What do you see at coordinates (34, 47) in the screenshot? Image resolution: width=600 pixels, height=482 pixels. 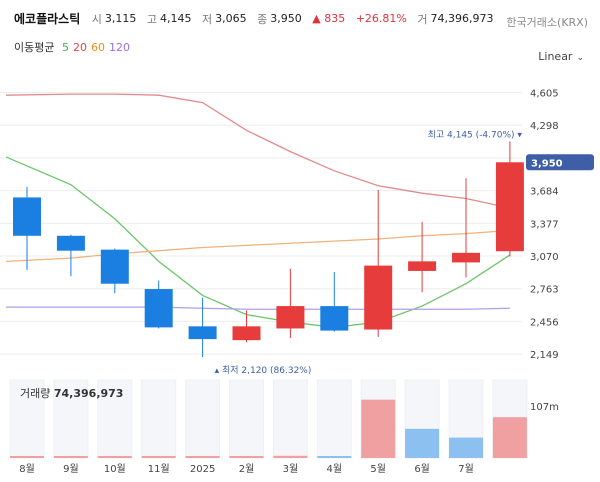 I see `moving-average-label: 이동평균` at bounding box center [34, 47].